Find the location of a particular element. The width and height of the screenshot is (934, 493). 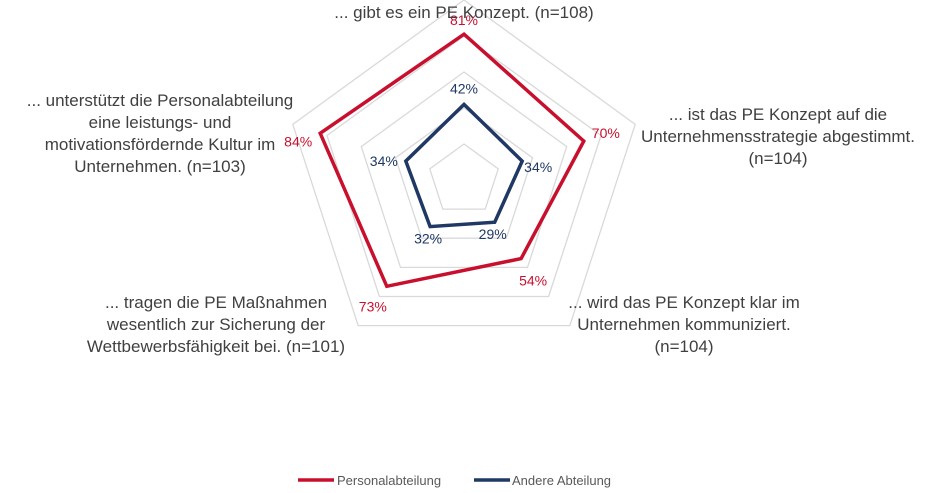

axis-label-4-line-3: Unternehmen. (n=103) is located at coordinates (160, 166).